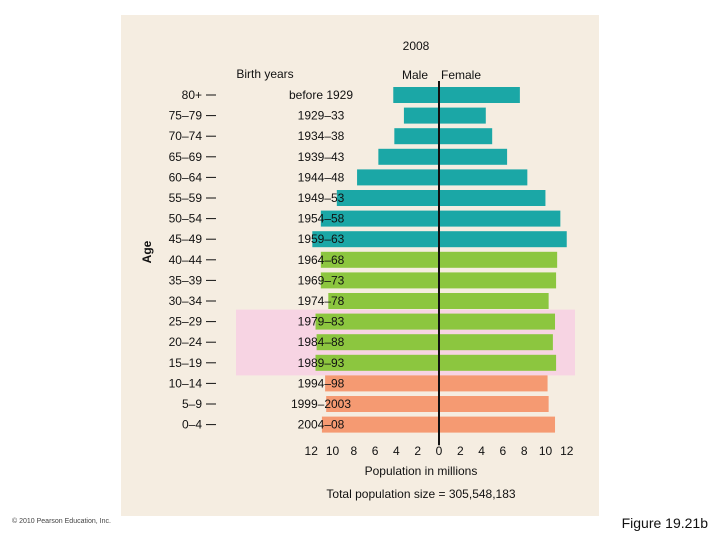 The height and width of the screenshot is (540, 720). I want to click on bar-female-20–24, so click(496, 342).